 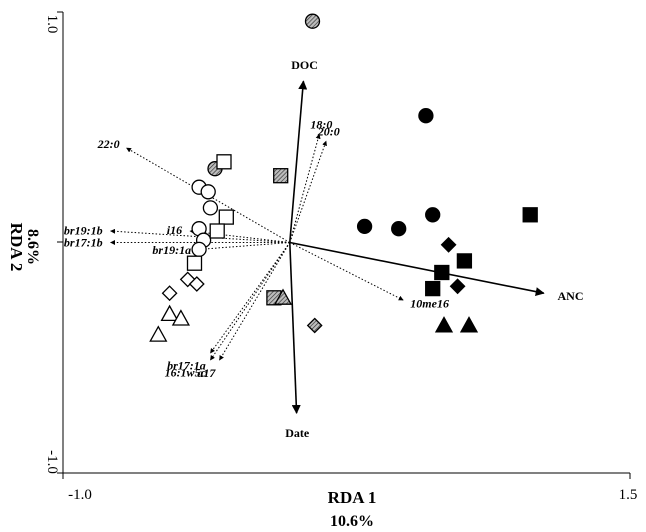 What do you see at coordinates (170, 293) in the screenshot?
I see `sample-diamond-open` at bounding box center [170, 293].